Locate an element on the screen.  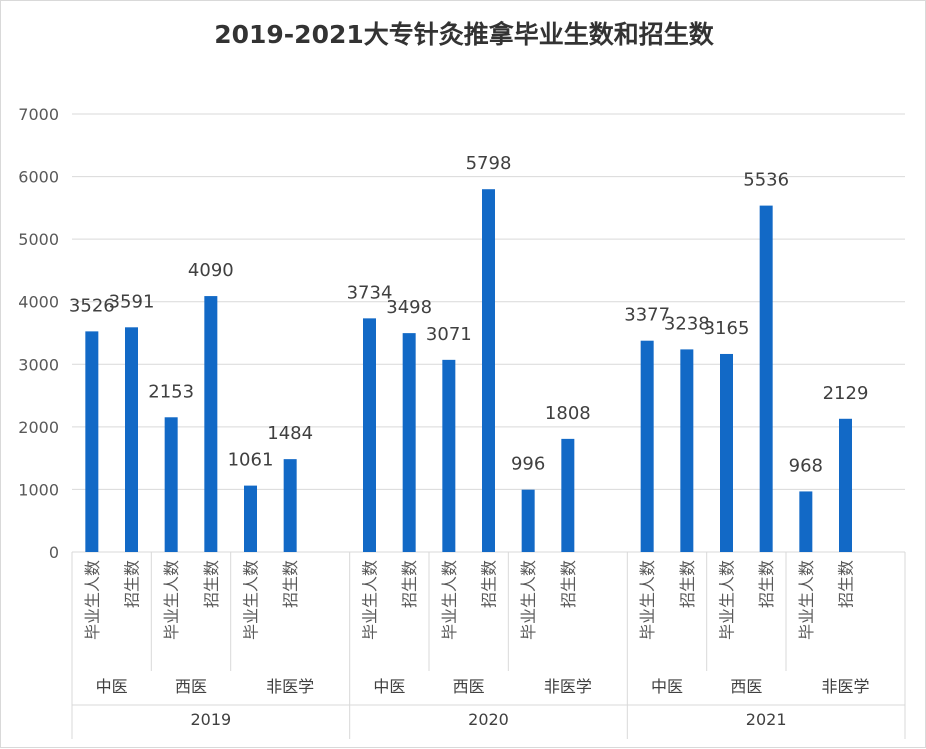
data-label: 3071 is located at coordinates (449, 334).